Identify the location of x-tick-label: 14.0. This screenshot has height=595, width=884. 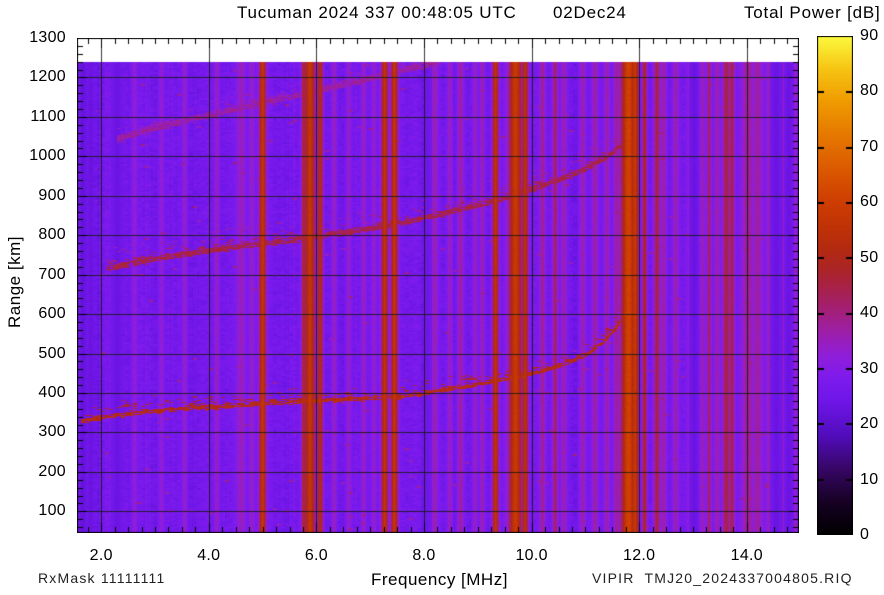
(746, 555).